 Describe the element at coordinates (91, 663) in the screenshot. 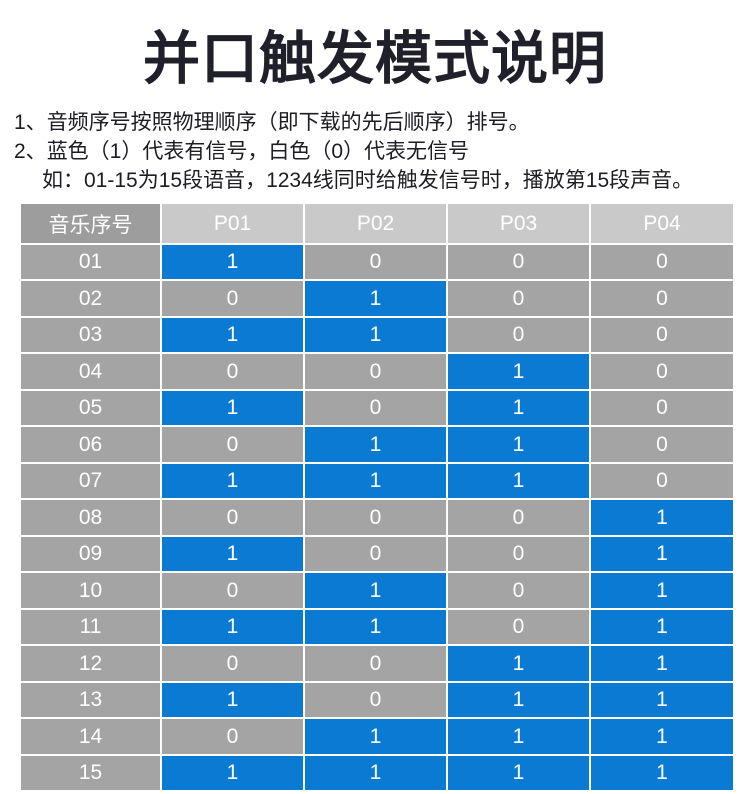

I see `music-index-cell: 12` at that location.